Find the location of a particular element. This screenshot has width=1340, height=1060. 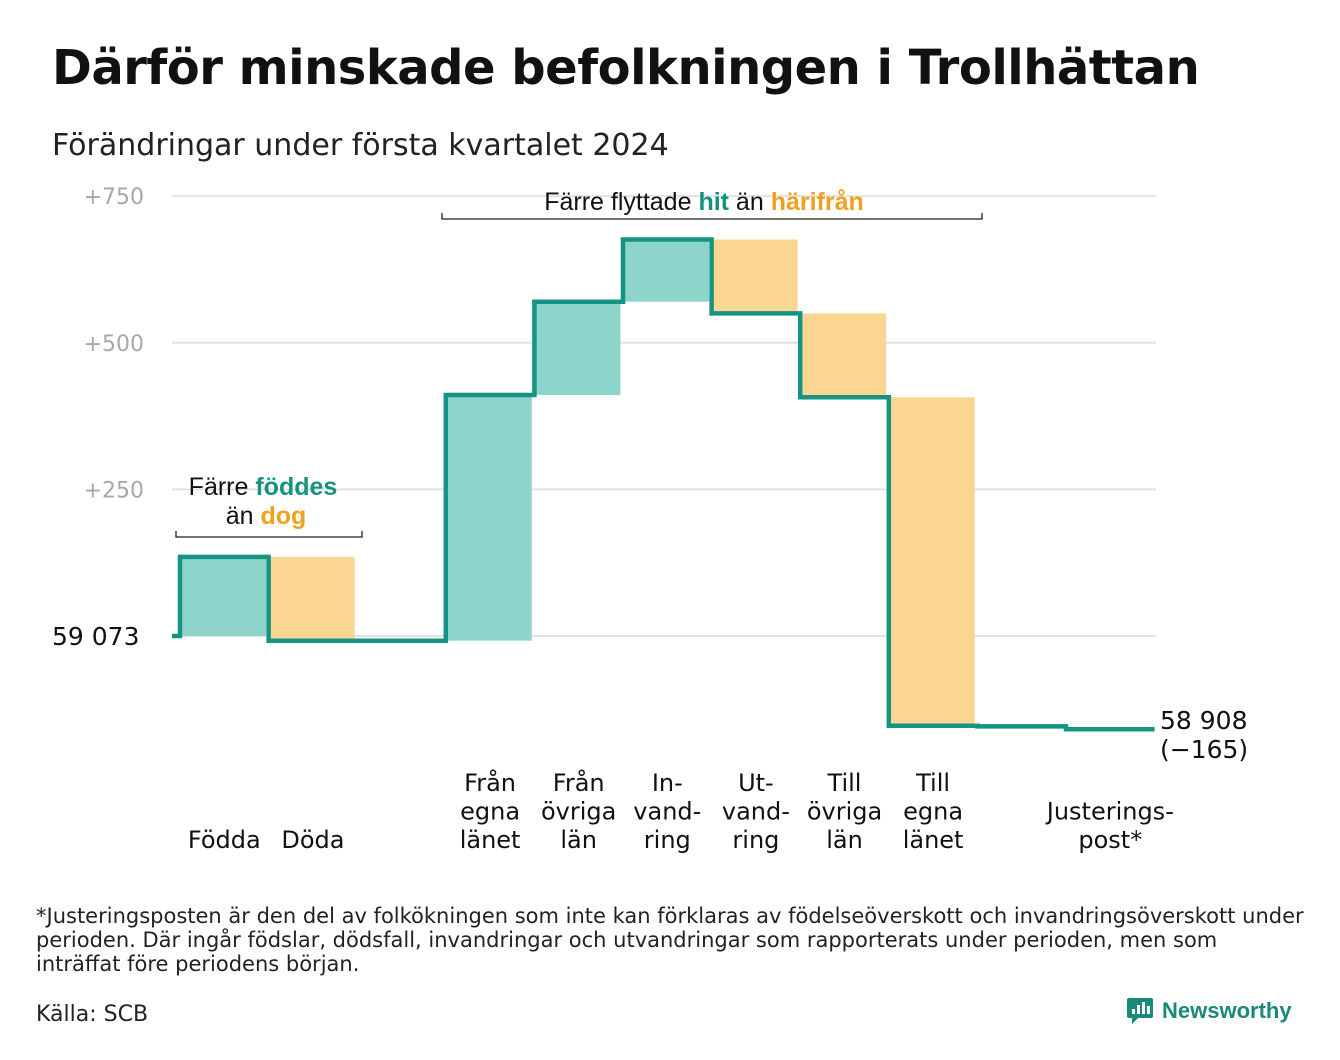

births-bracket is located at coordinates (269, 534).